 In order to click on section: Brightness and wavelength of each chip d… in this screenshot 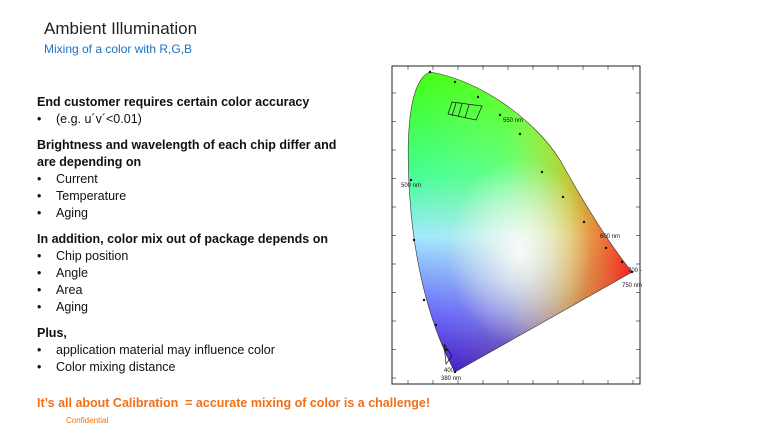, I will do `click(197, 179)`.